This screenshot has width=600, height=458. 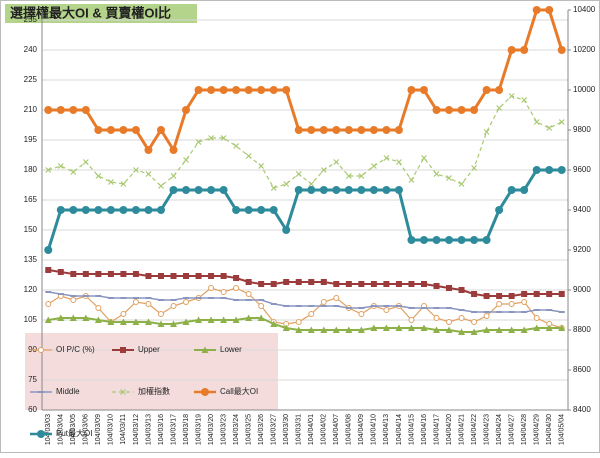 I want to click on x-tick-label: 104/04/30, so click(x=549, y=429).